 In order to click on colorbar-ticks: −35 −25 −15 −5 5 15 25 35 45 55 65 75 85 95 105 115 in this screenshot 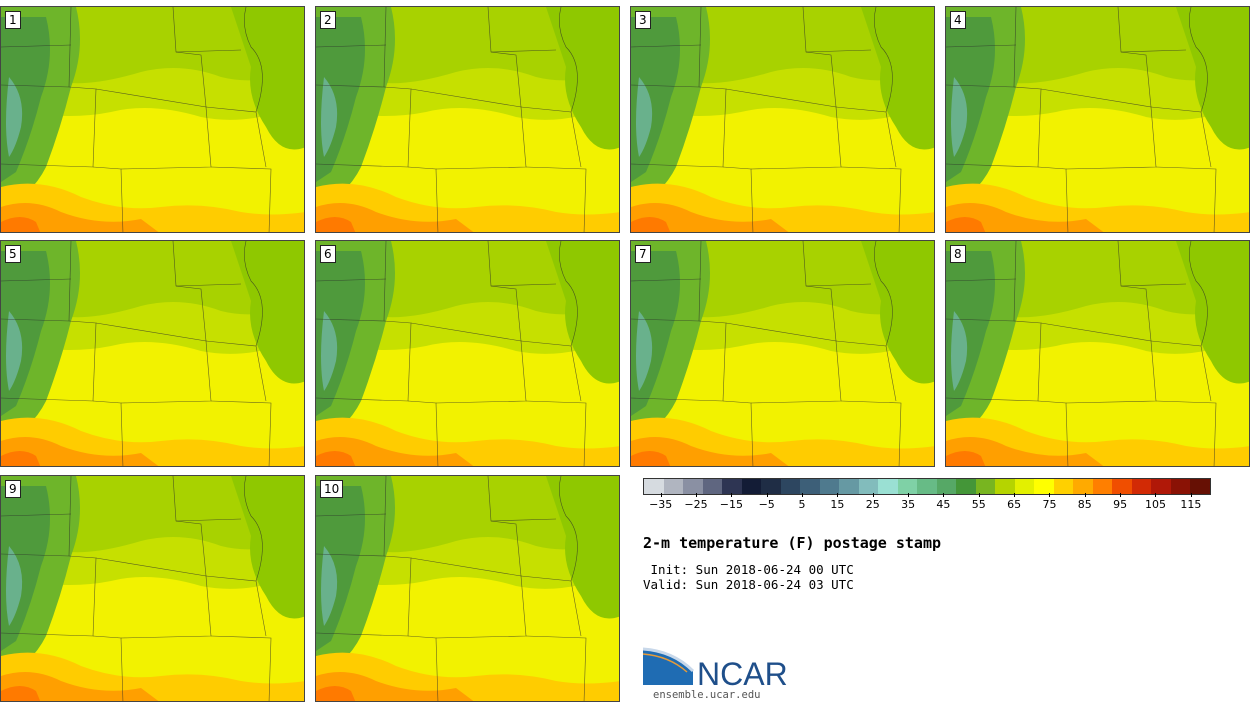, I will do `click(945, 503)`.